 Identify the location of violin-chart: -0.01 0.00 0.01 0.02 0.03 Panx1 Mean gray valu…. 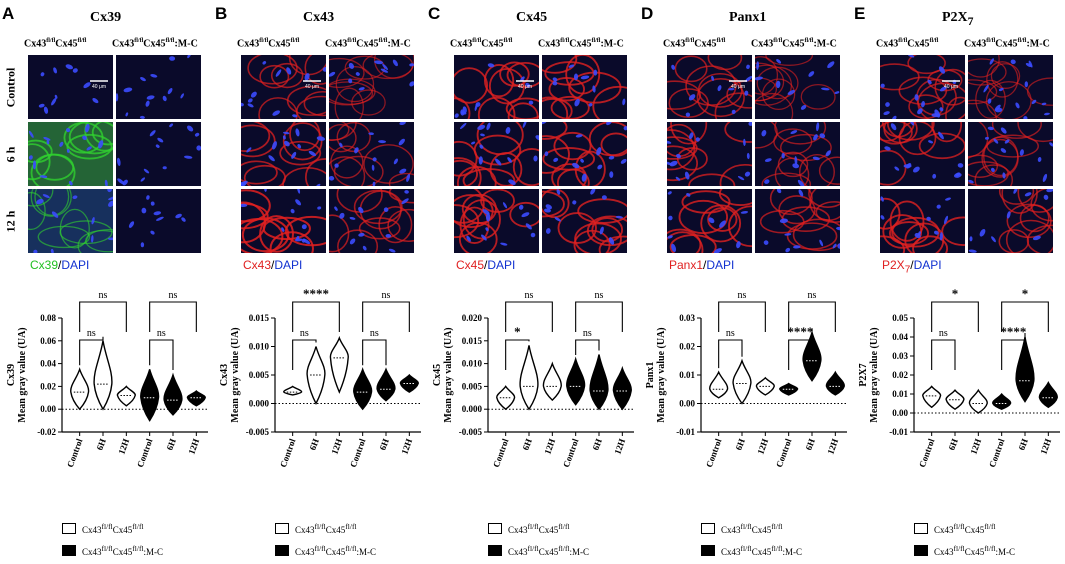
(746, 379).